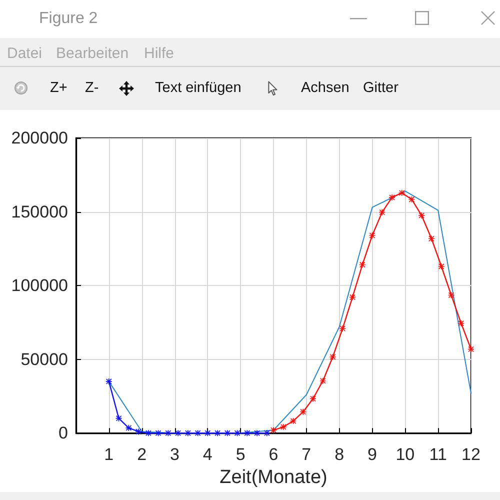 The image size is (500, 500). I want to click on caption: Figure 2, so click(68, 18).